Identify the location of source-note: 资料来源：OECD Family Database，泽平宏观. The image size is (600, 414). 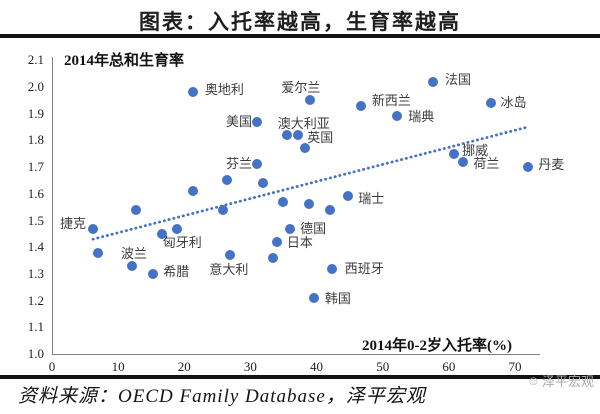
(222, 396).